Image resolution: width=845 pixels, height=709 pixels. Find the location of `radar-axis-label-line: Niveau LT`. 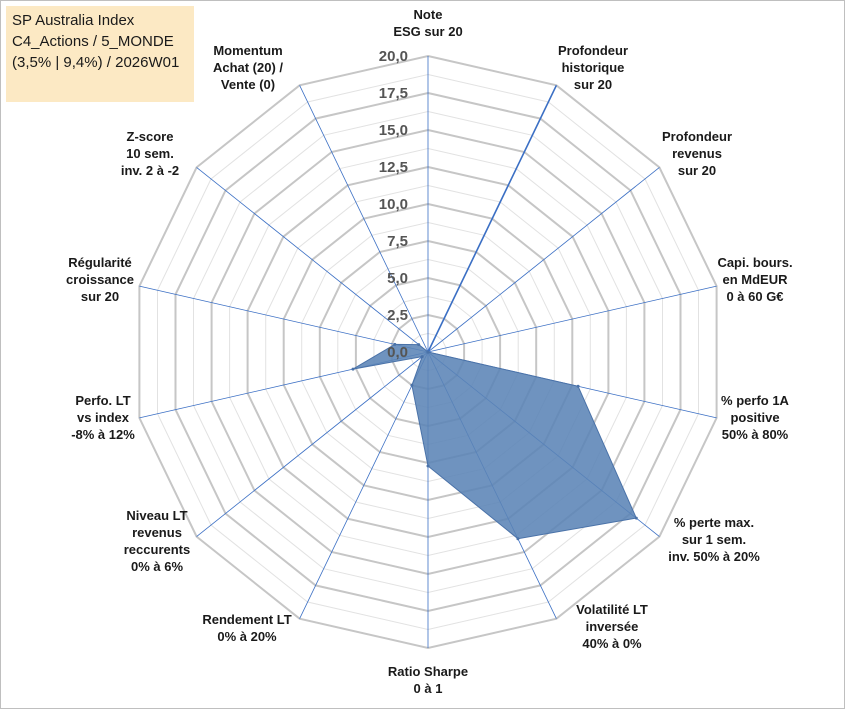

radar-axis-label-line: Niveau LT is located at coordinates (156, 515).